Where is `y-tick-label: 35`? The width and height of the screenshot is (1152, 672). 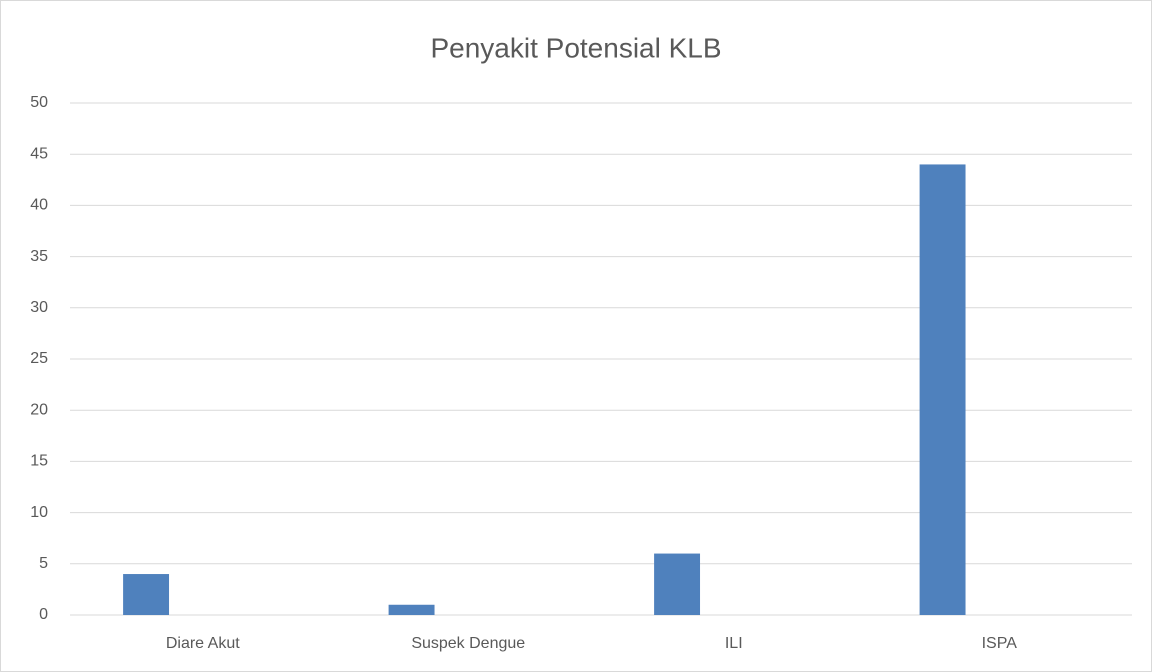
y-tick-label: 35 is located at coordinates (39, 256).